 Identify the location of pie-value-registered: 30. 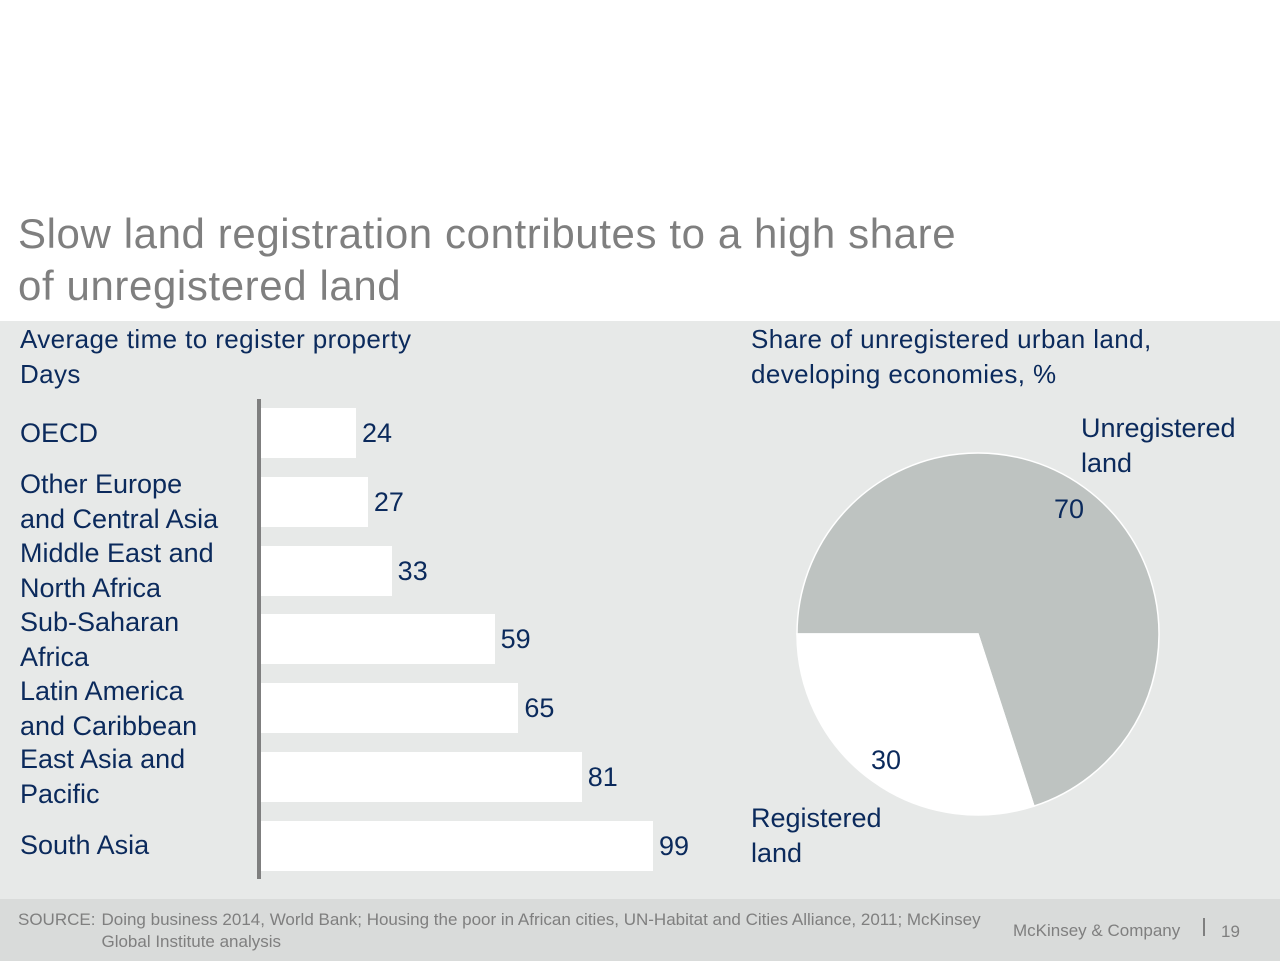
(886, 760).